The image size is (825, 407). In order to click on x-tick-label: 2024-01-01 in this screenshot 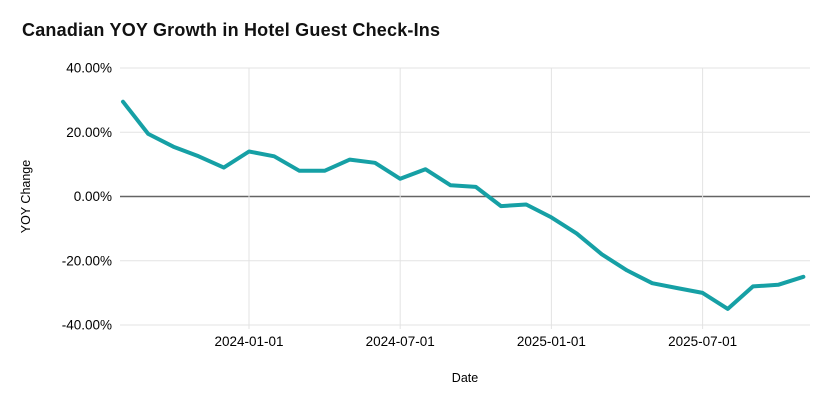, I will do `click(248, 341)`.